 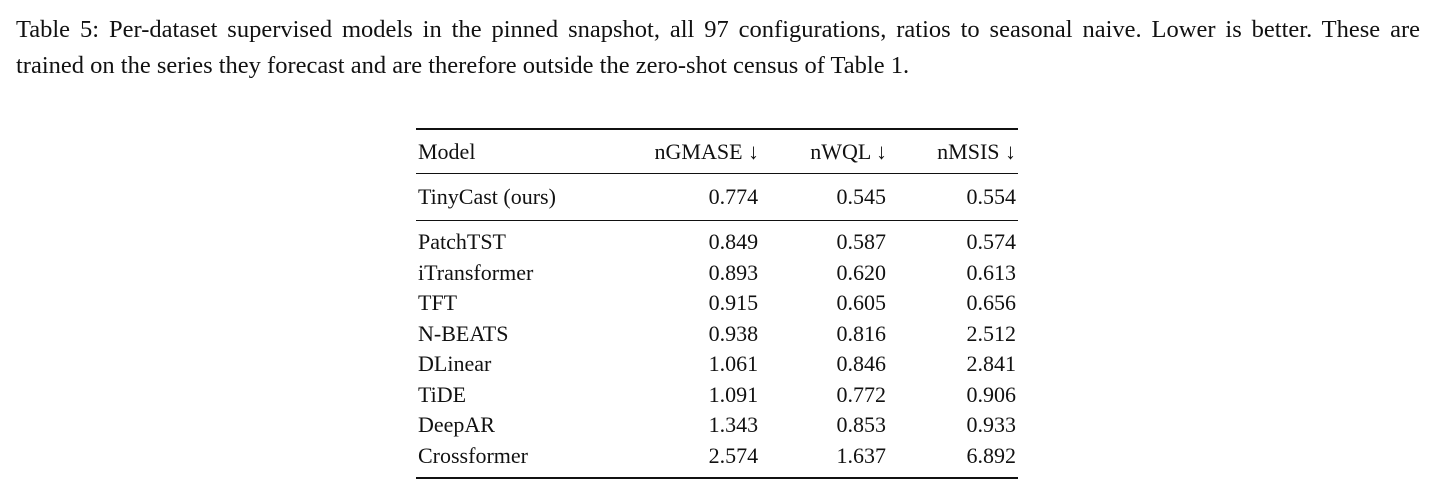 What do you see at coordinates (473, 455) in the screenshot?
I see `cell-model: Crossformer` at bounding box center [473, 455].